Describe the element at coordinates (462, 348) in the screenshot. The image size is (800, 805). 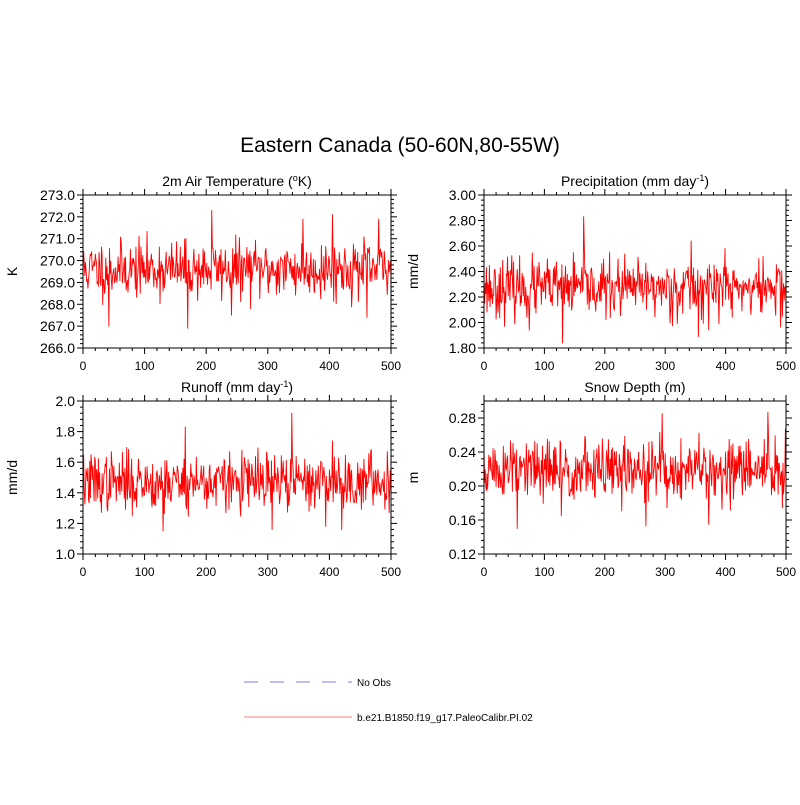
I see `y-tick-label: 1.80` at that location.